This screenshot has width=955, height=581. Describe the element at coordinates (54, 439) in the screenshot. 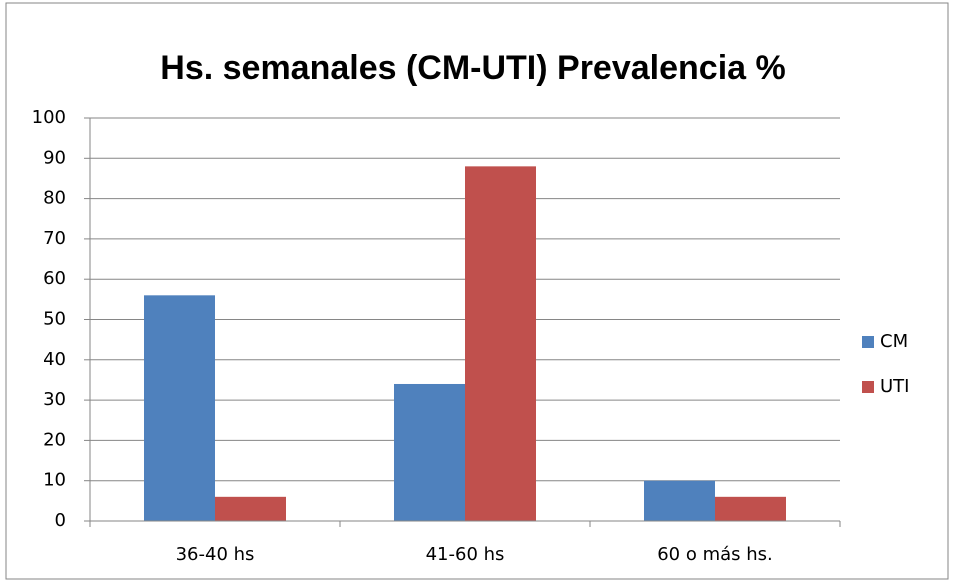

I see `y-tick-label: 20` at that location.